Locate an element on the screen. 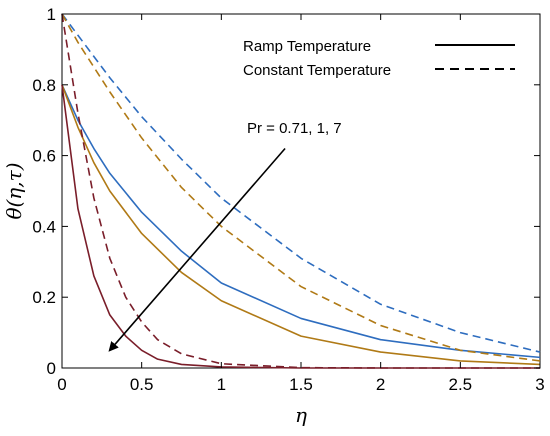  x-tick-label-6: 3 is located at coordinates (539, 384).